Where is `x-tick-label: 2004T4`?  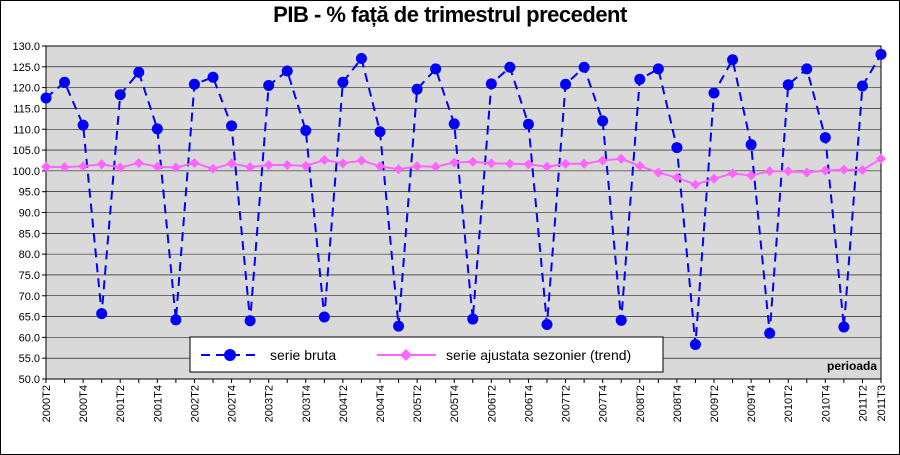
x-tick-label: 2004T4 is located at coordinates (381, 403).